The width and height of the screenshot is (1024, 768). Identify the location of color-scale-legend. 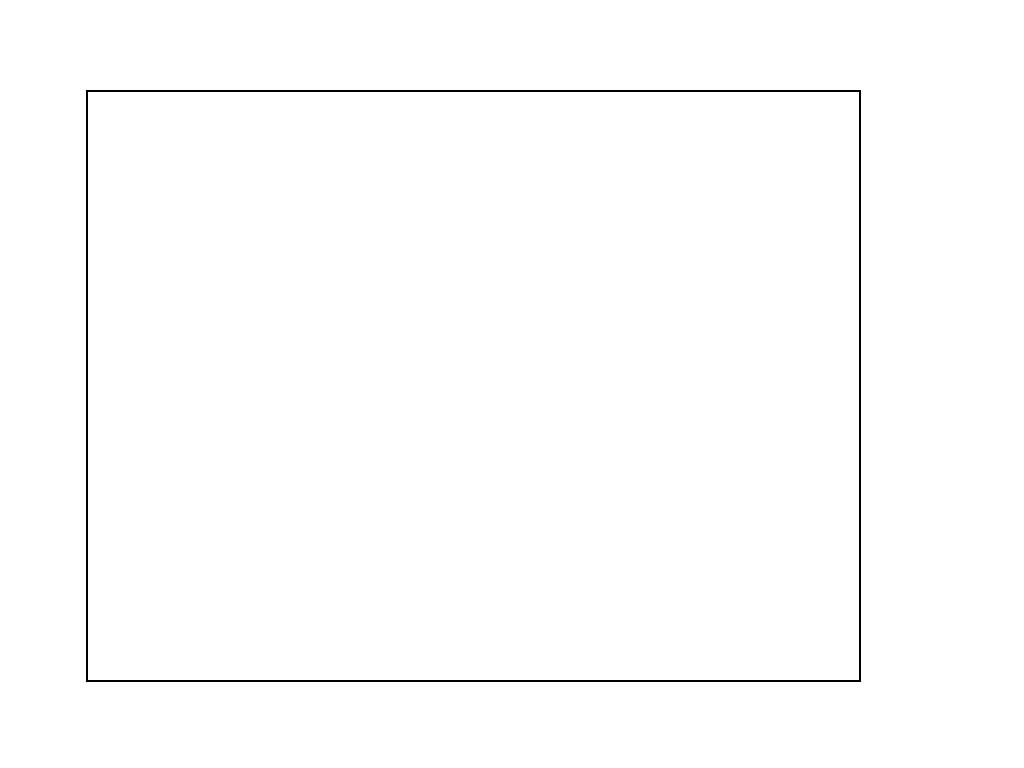
(925, 384).